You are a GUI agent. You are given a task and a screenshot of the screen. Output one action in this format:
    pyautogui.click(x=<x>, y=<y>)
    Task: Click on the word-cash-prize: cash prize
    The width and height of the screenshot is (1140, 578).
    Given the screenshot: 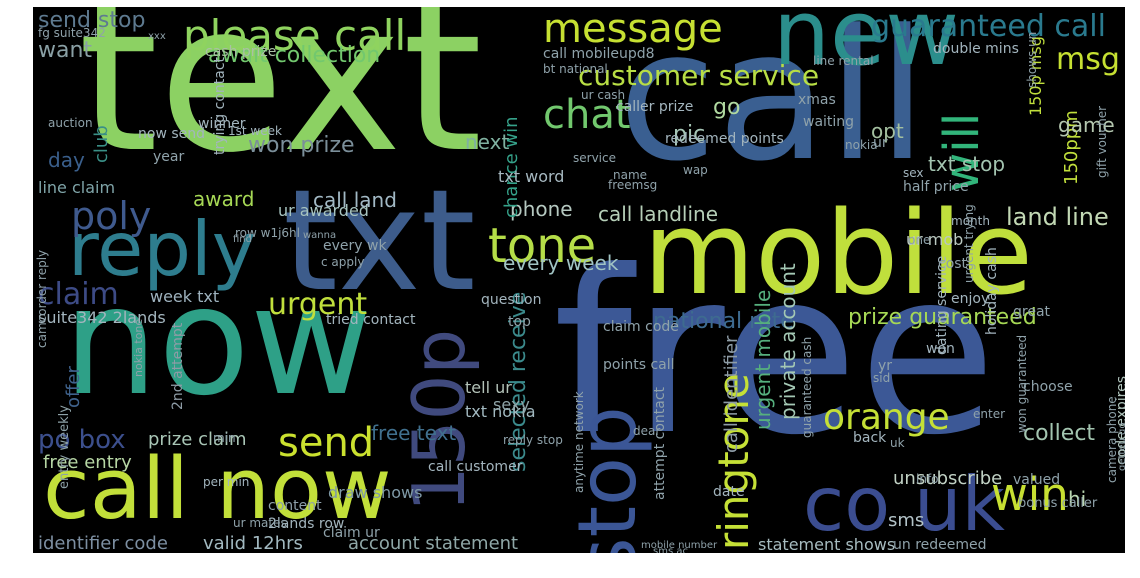 What is the action you would take?
    pyautogui.click(x=241, y=52)
    